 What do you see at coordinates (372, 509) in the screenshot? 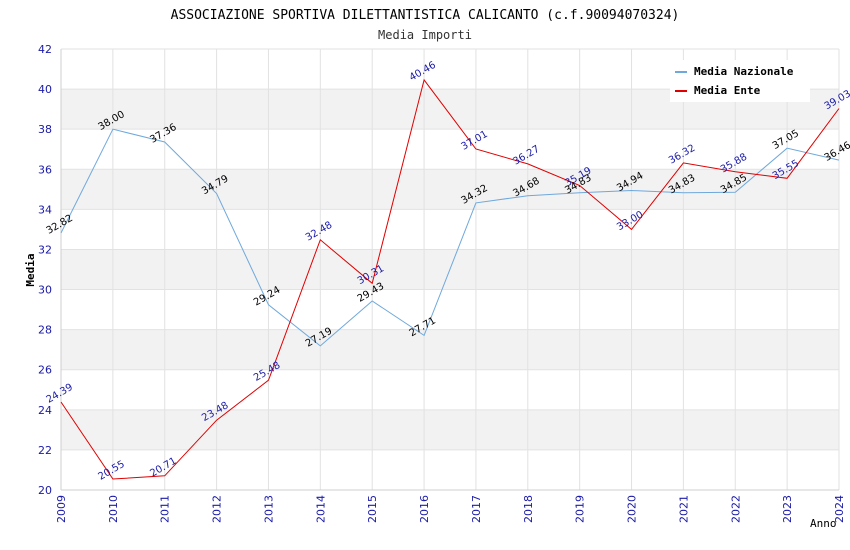
I see `x-tick-label: 2015` at bounding box center [372, 509].